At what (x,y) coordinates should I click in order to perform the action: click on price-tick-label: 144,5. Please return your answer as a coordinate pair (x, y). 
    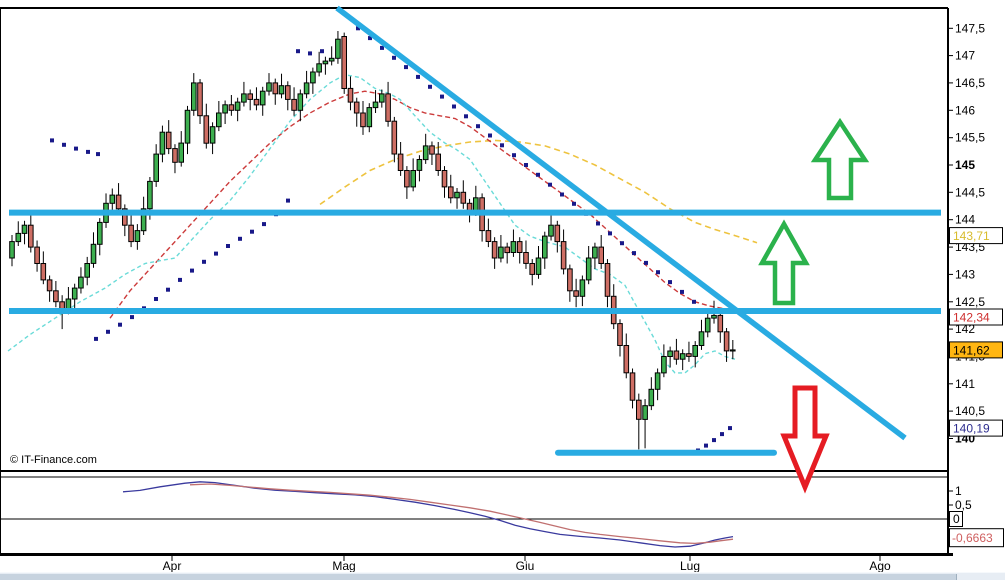
    Looking at the image, I should click on (970, 192).